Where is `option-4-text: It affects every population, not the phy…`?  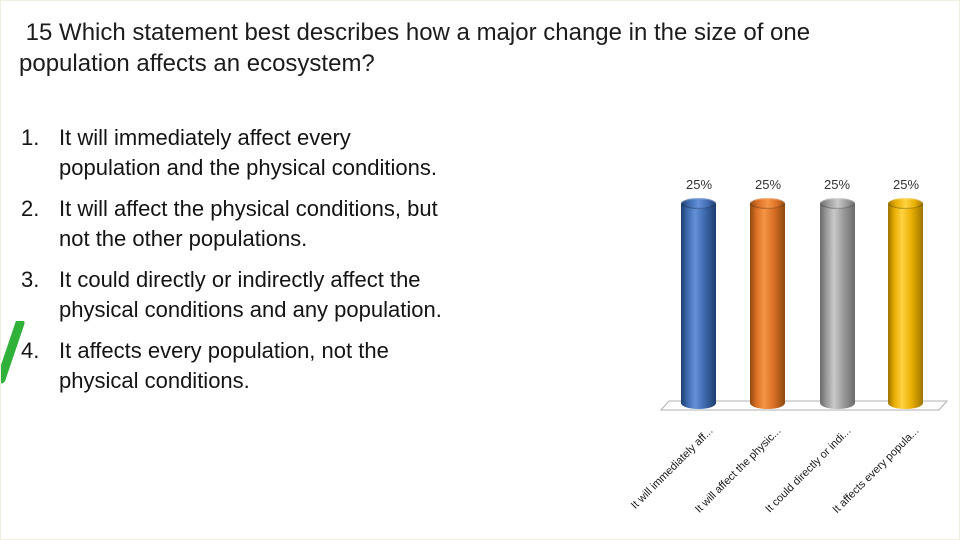 option-4-text: It affects every population, not the phy… is located at coordinates (224, 365).